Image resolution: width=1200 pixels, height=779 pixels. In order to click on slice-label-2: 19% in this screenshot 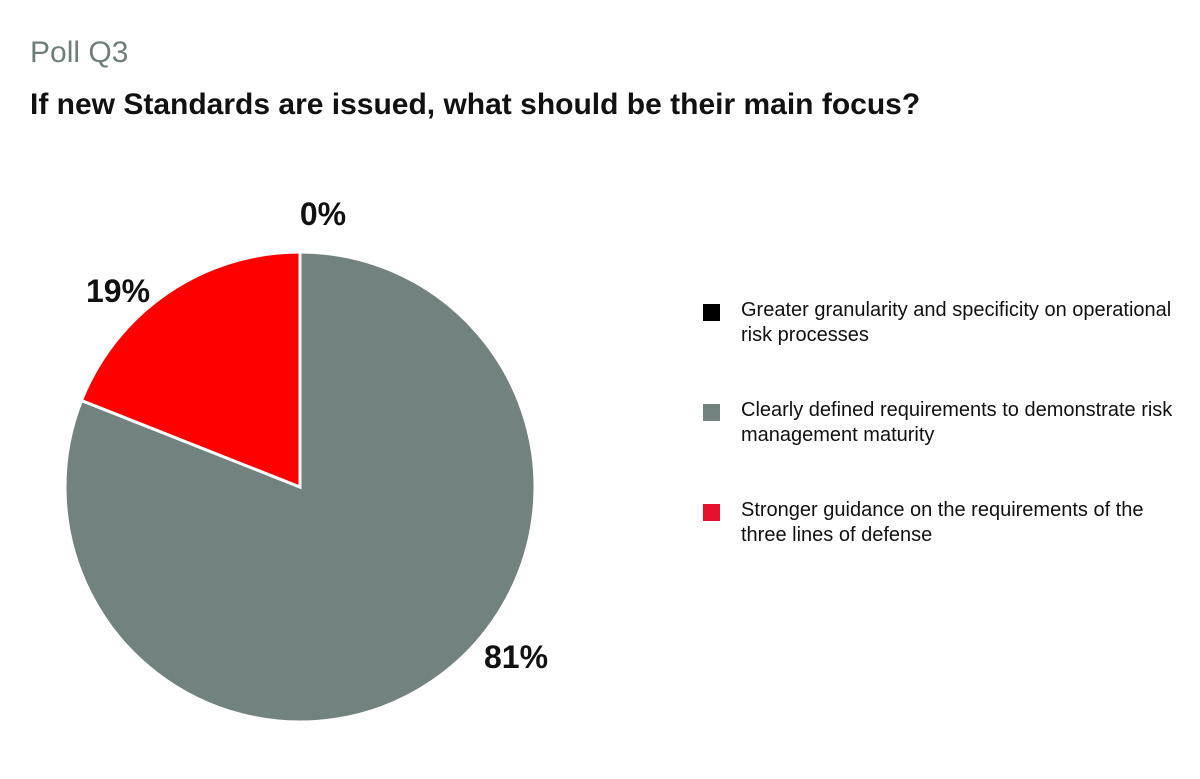, I will do `click(118, 291)`.